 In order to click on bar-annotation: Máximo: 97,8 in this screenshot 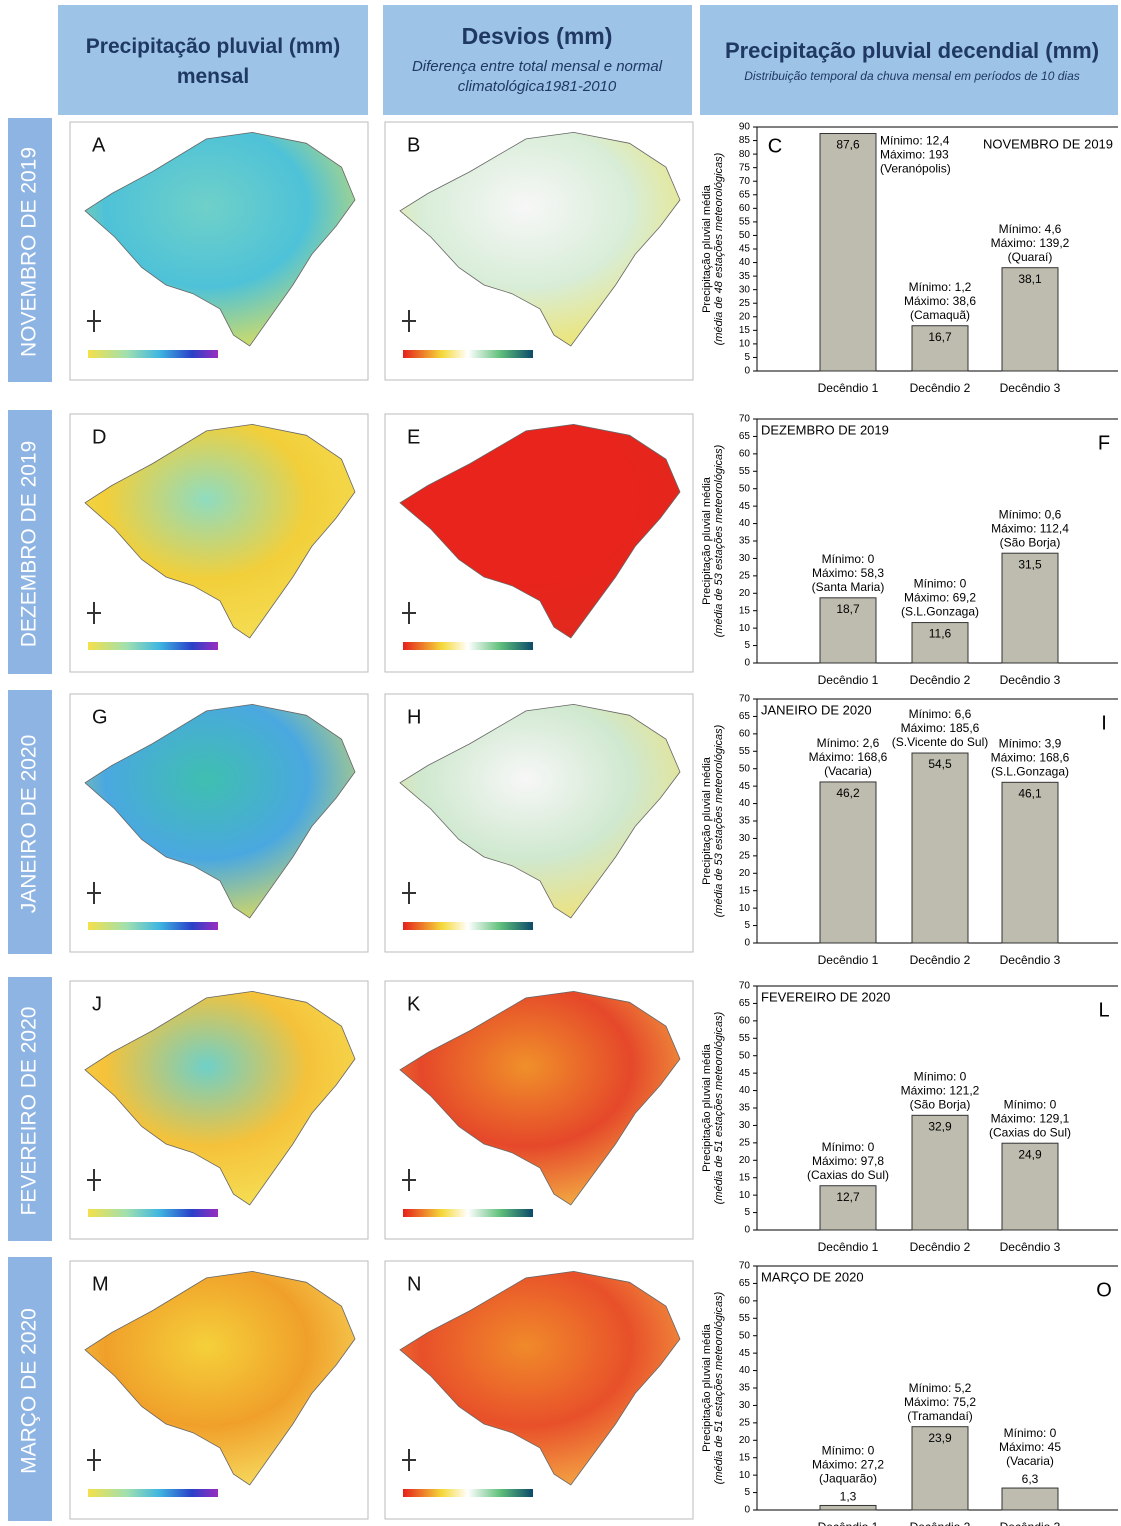, I will do `click(848, 1161)`.